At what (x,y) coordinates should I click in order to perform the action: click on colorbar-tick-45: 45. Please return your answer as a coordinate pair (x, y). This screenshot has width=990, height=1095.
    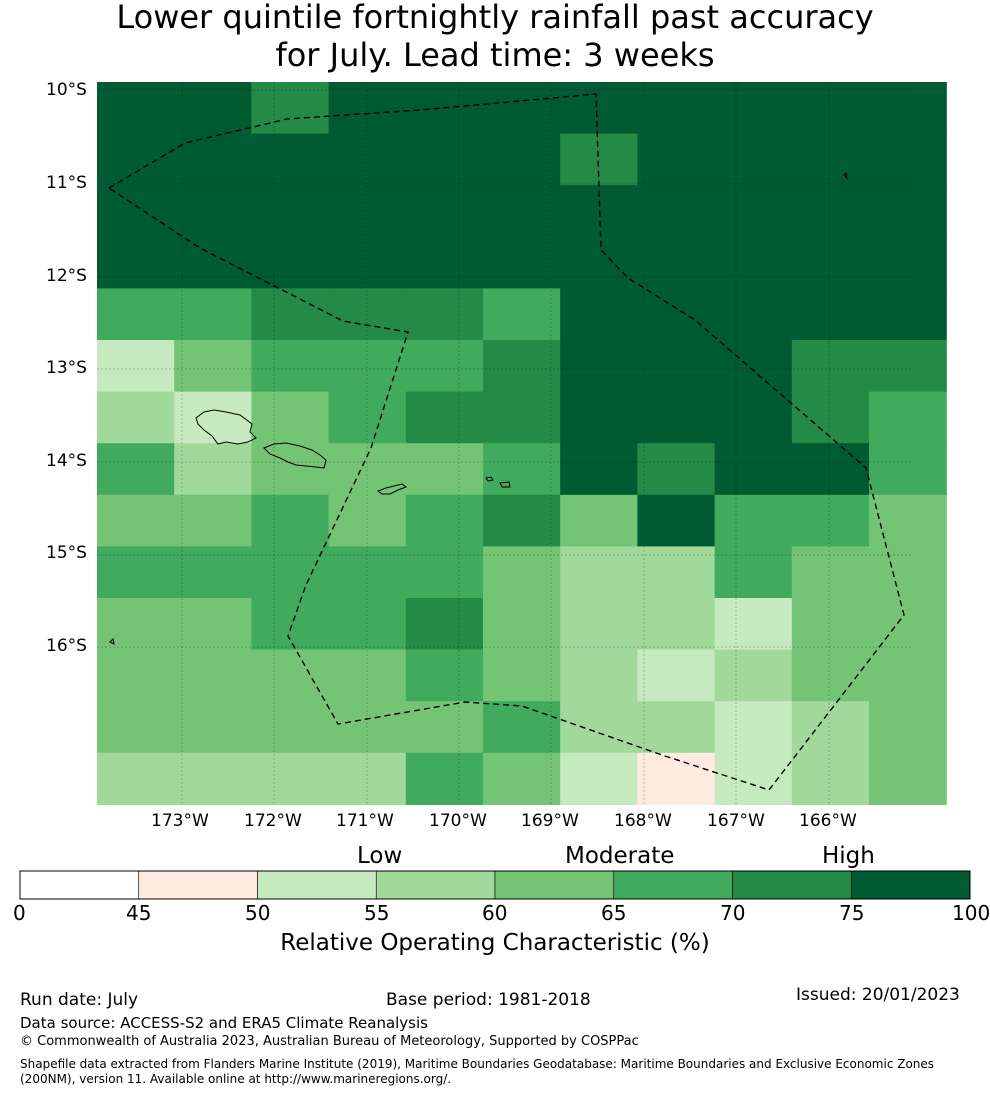
    Looking at the image, I should click on (139, 913).